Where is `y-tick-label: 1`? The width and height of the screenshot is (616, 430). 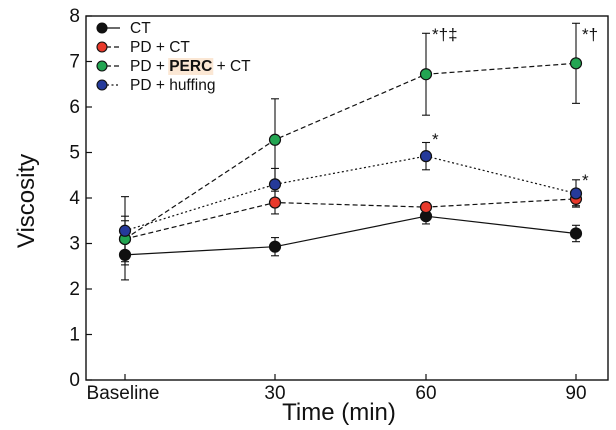 y-tick-label: 1 is located at coordinates (74, 335).